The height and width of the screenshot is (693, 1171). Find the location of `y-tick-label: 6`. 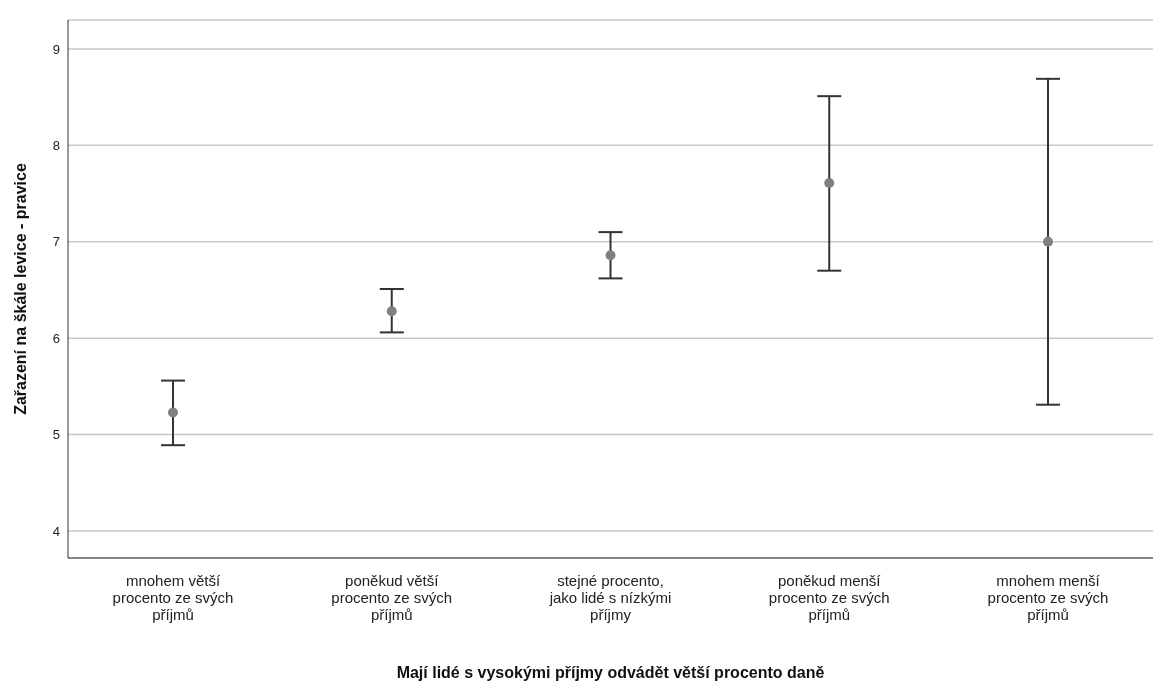

y-tick-label: 6 is located at coordinates (56, 338).